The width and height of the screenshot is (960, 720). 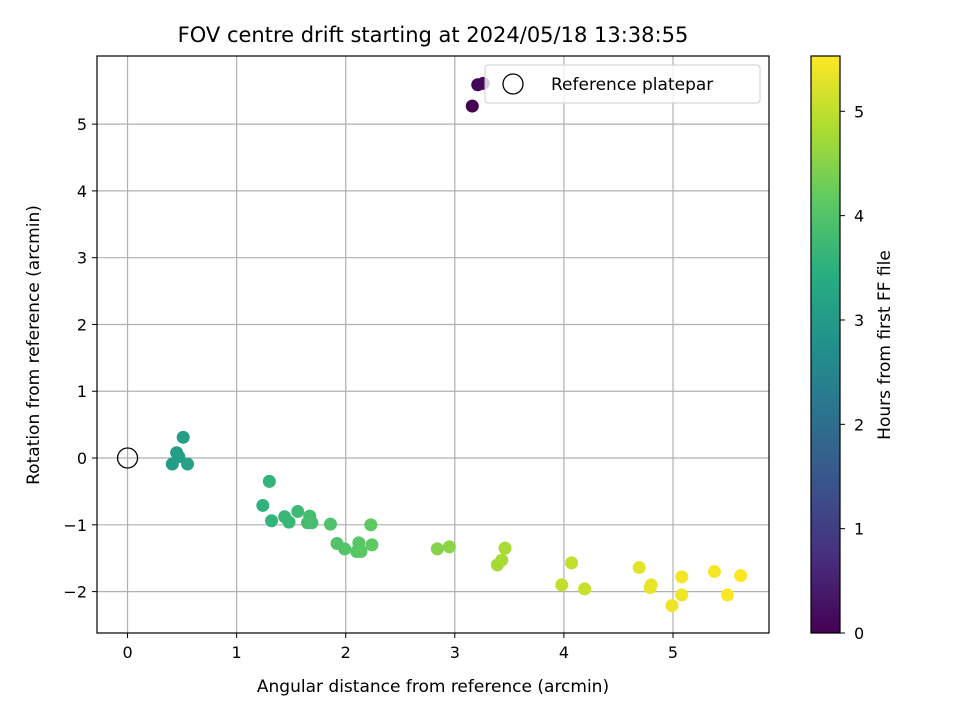 What do you see at coordinates (455, 652) in the screenshot?
I see `x-tick-label: 3` at bounding box center [455, 652].